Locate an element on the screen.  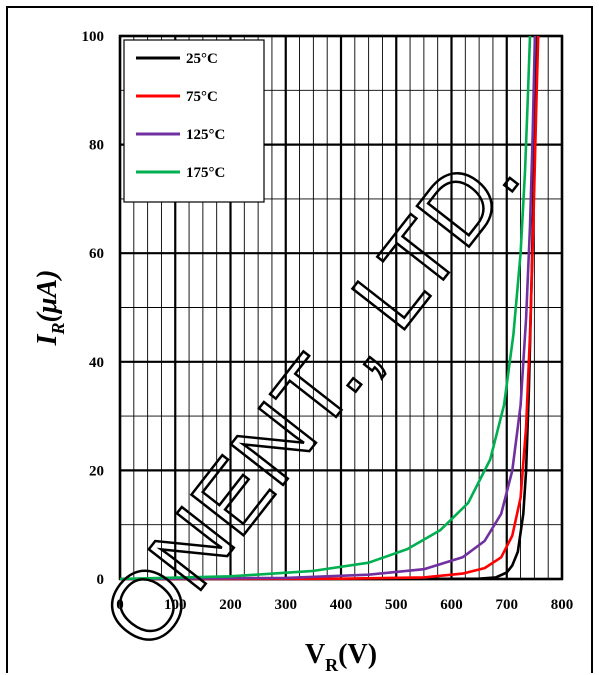
x-tick-label: 400 is located at coordinates (341, 605).